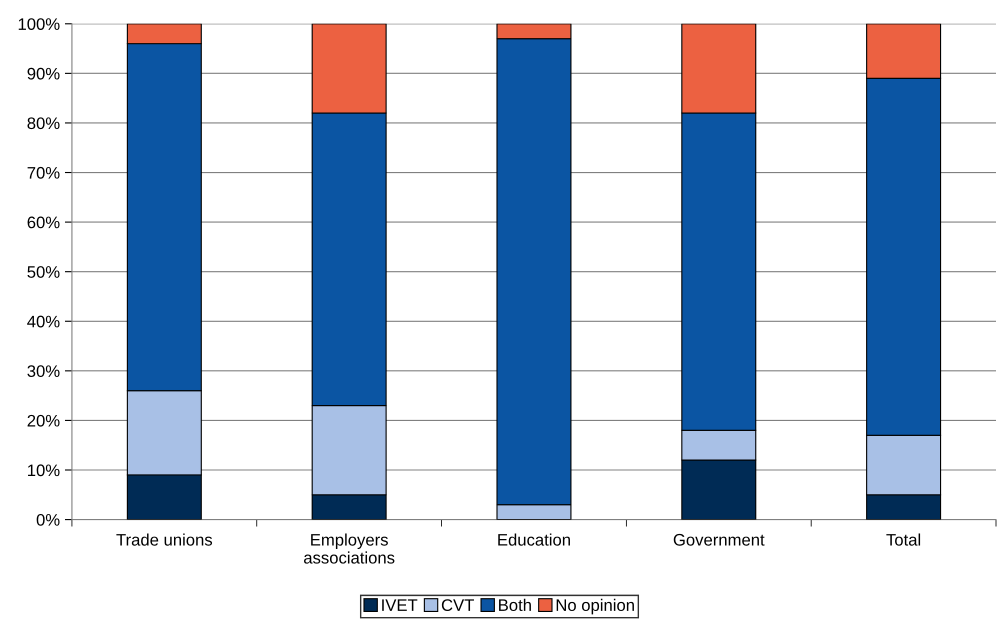 This screenshot has width=999, height=626. What do you see at coordinates (534, 539) in the screenshot?
I see `x-tick-label: Education` at bounding box center [534, 539].